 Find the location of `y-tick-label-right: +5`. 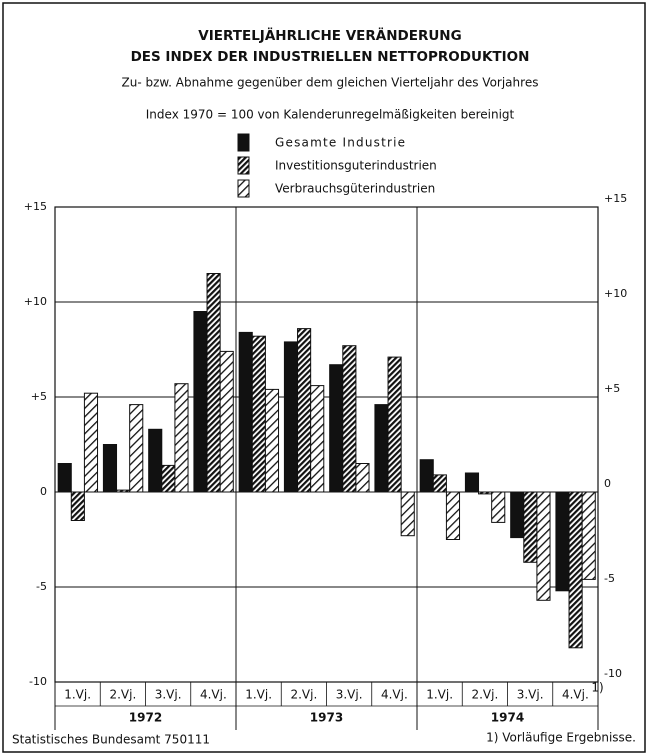

y-tick-label-right: +5 is located at coordinates (612, 388).